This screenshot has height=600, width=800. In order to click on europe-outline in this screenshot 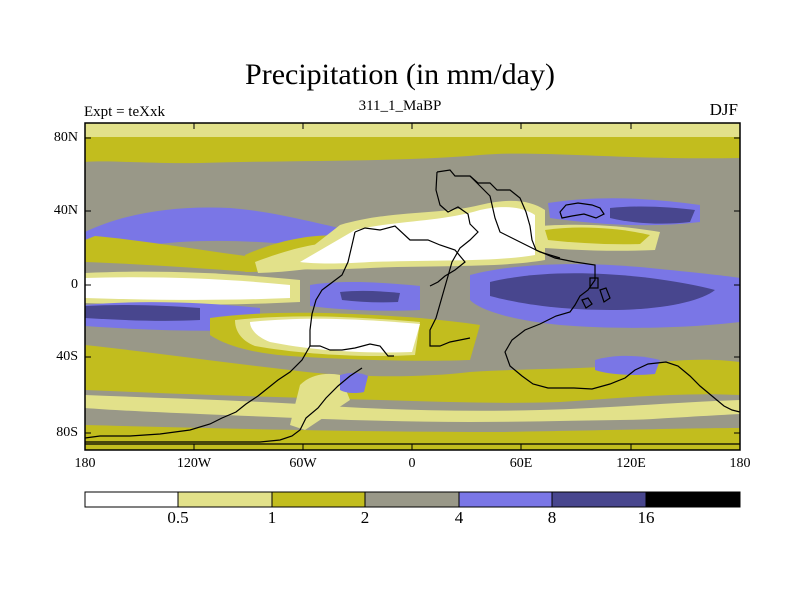, I will do `click(515, 217)`.